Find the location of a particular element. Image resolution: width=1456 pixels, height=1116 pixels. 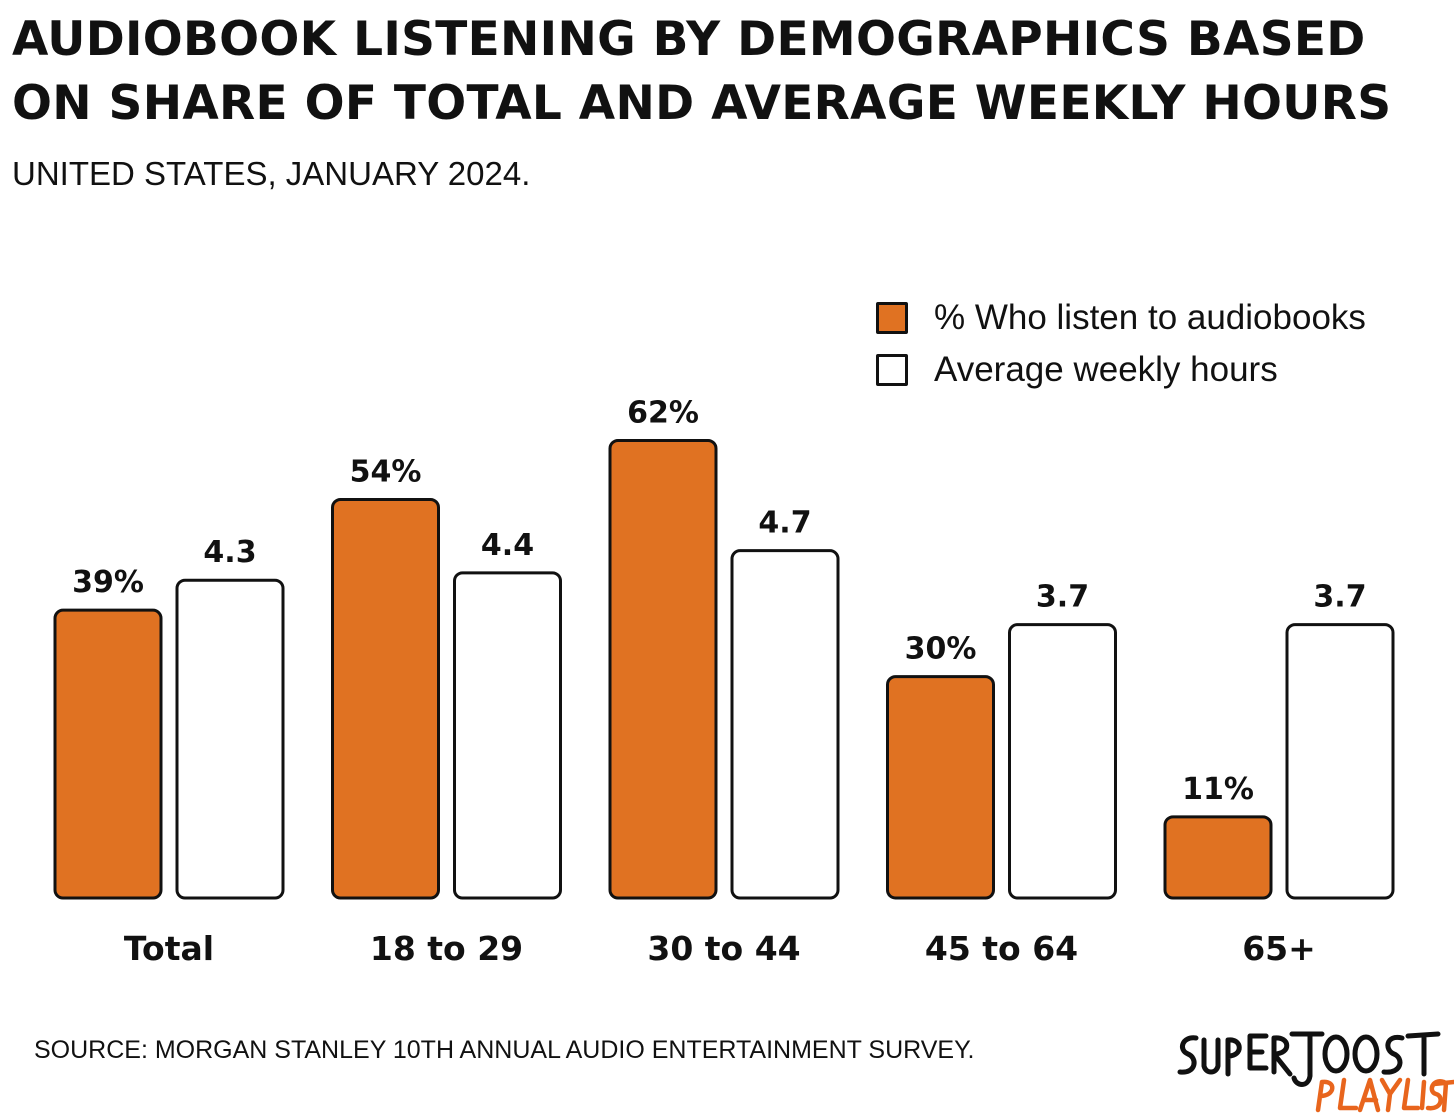

category-label-3: 45 to 64 is located at coordinates (1001, 948).